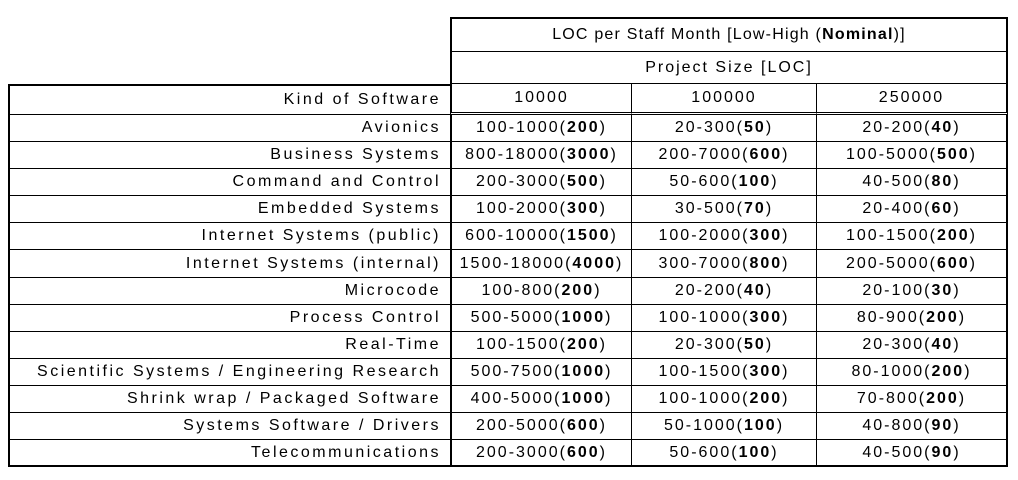 This screenshot has width=1018, height=480. Describe the element at coordinates (521, 209) in the screenshot. I see `loc-range-text: 100-2000(` at that location.